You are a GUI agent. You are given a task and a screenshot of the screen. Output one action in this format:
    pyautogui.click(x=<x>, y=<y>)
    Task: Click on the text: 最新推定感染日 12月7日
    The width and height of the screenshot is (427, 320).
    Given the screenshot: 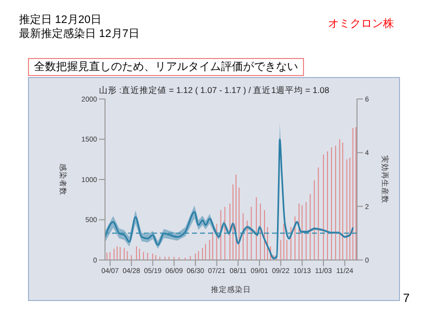 What is the action you would take?
    pyautogui.click(x=79, y=34)
    